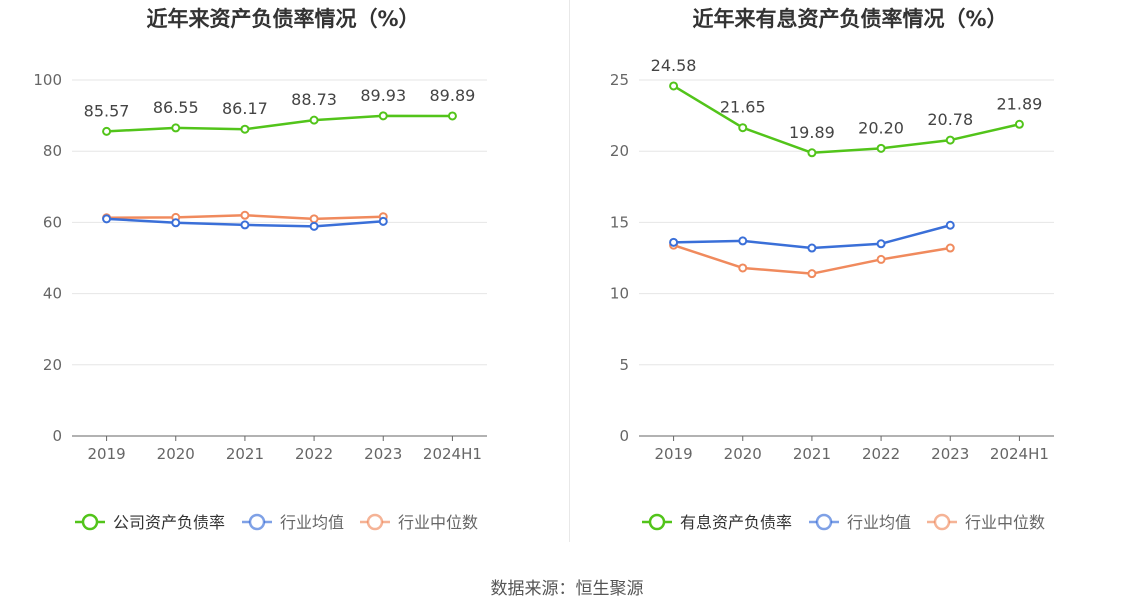 The image size is (1134, 612). What do you see at coordinates (736, 522) in the screenshot?
I see `legend-label: 有息资产负债率` at bounding box center [736, 522].